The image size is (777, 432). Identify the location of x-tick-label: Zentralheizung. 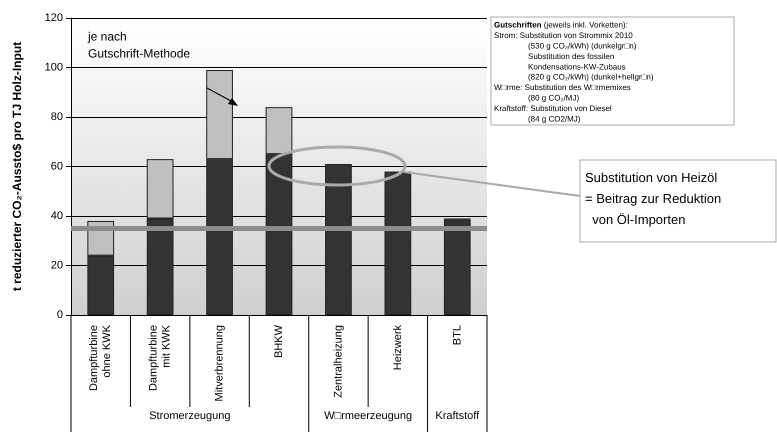
(338, 361).